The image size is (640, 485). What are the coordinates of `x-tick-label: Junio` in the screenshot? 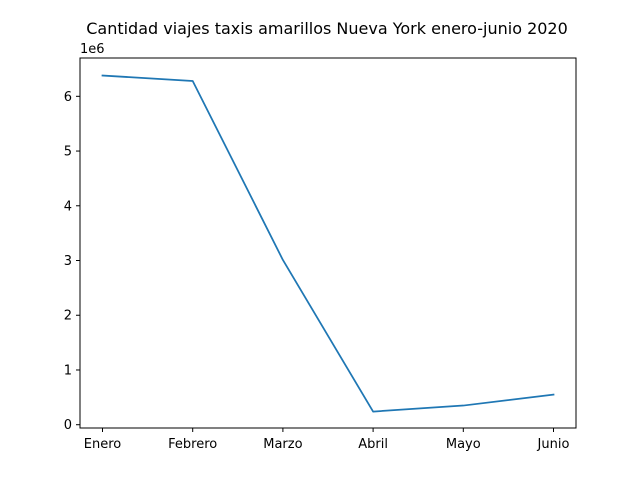 It's located at (553, 444).